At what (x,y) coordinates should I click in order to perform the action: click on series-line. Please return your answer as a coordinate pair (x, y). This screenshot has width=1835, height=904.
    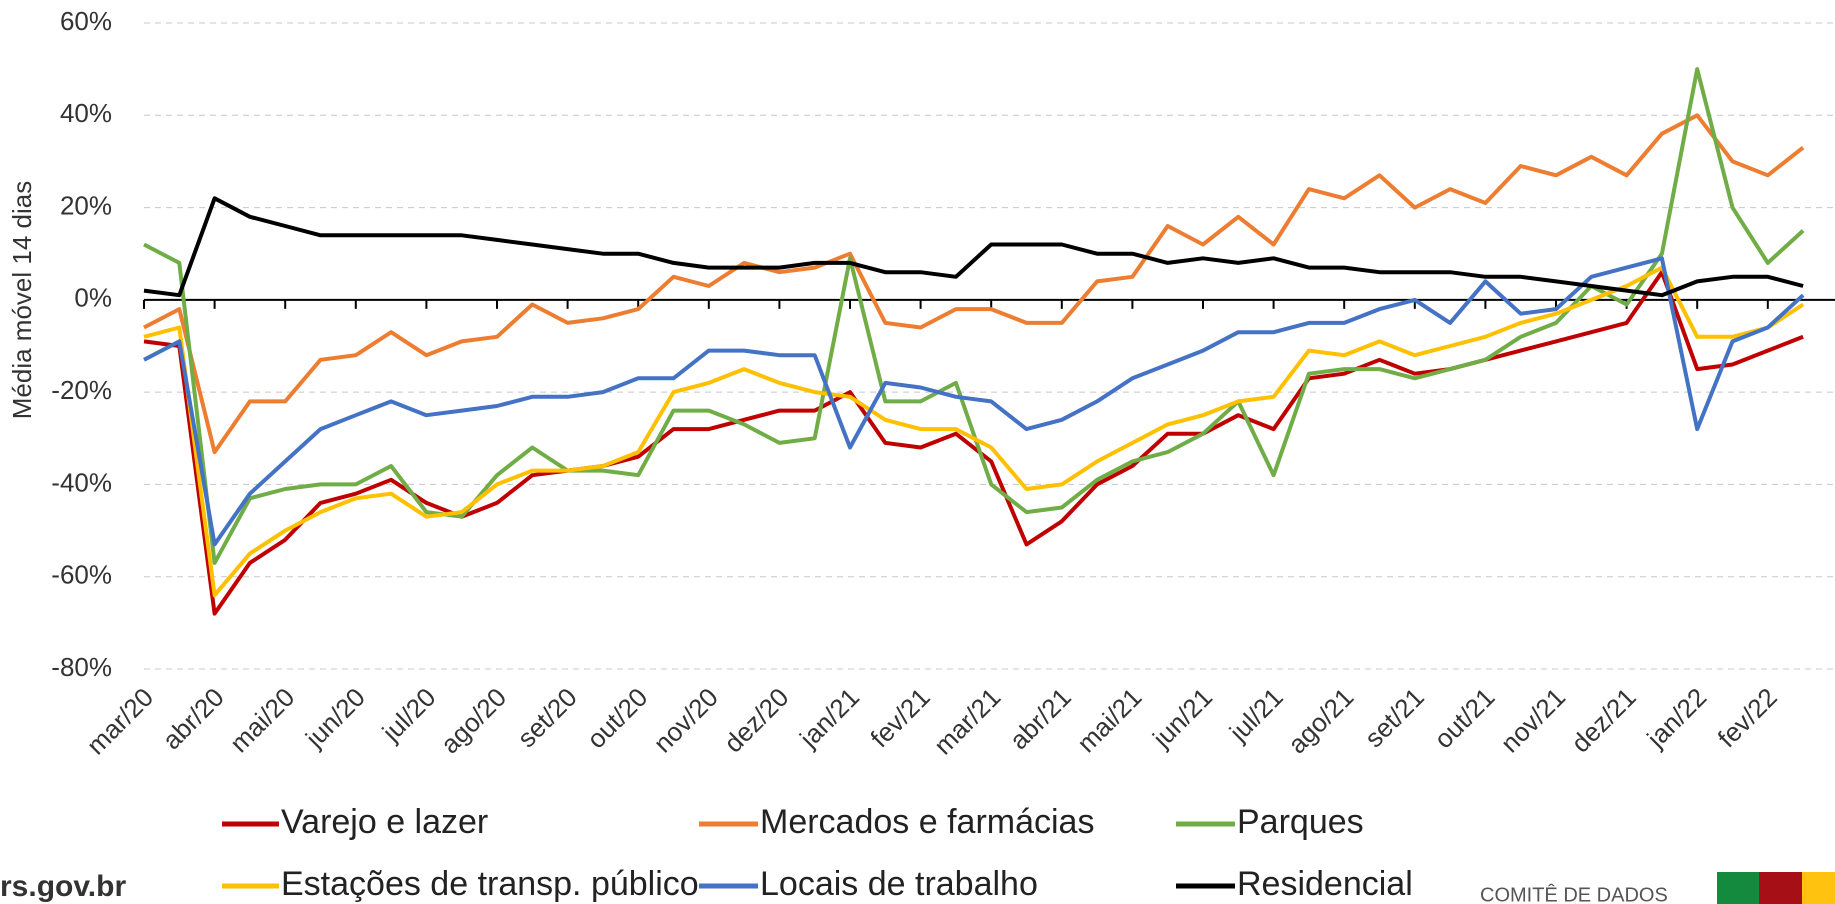
    Looking at the image, I should click on (973, 247).